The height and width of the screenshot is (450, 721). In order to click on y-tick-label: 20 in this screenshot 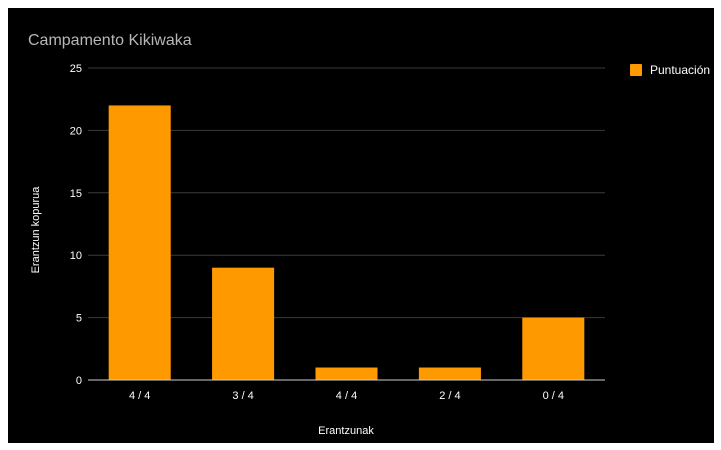, I will do `click(76, 131)`.